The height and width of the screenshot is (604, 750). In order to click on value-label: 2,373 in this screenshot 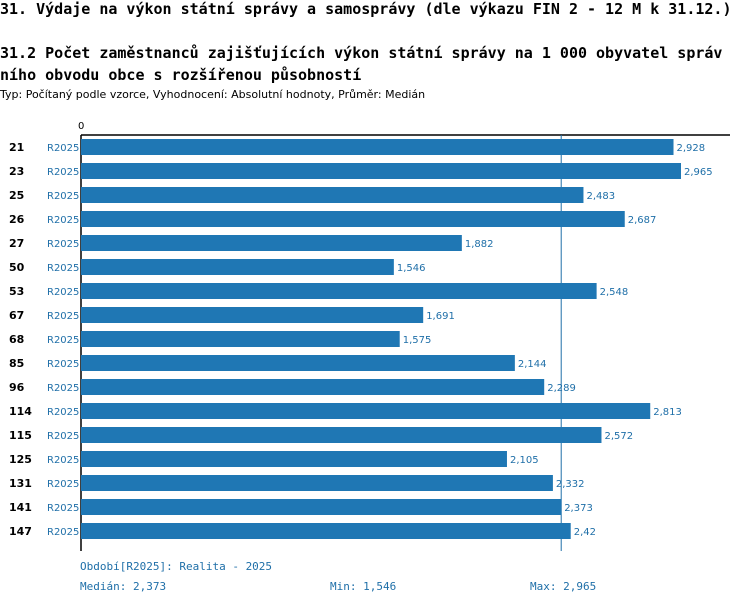, I will do `click(578, 508)`.